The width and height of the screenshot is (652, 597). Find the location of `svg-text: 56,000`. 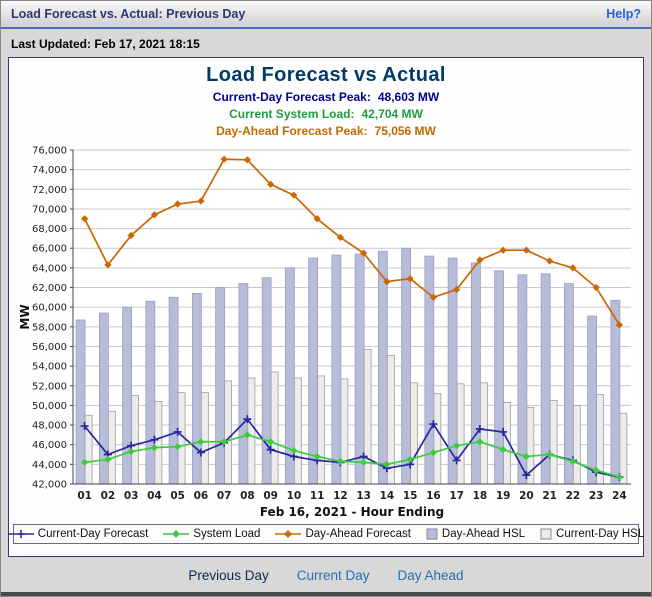

svg-text: 56,000 is located at coordinates (49, 347).